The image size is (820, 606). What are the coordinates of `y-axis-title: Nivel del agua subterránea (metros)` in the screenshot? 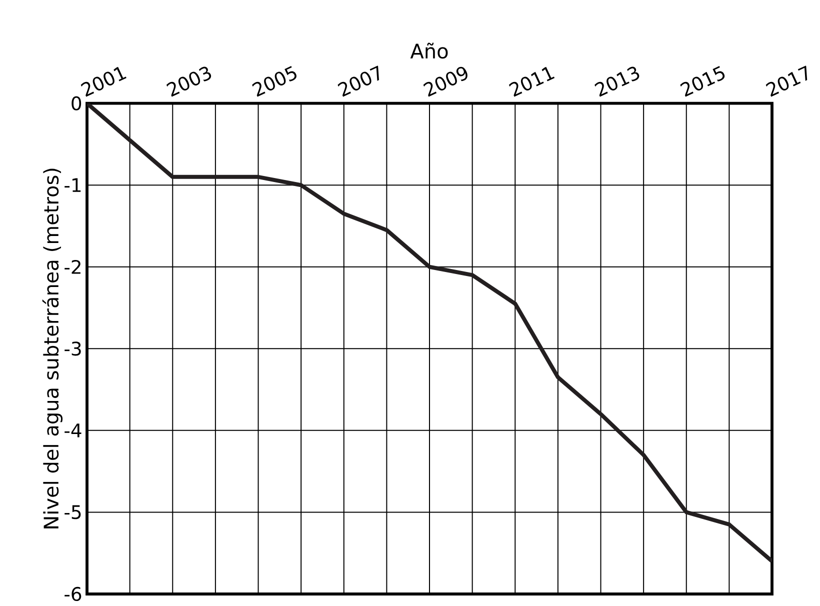 It's located at (52, 348).